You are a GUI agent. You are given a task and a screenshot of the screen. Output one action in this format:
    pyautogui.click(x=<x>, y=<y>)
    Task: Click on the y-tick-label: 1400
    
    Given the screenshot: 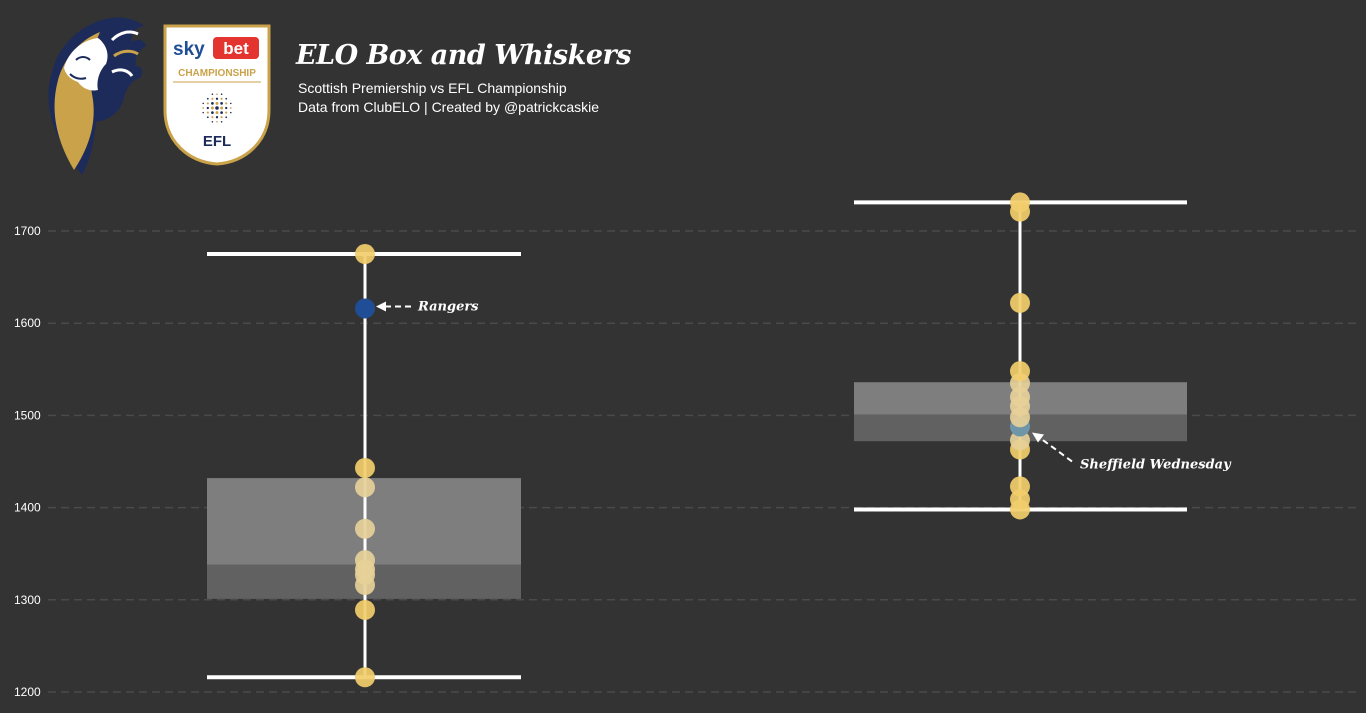 What is the action you would take?
    pyautogui.click(x=27, y=508)
    